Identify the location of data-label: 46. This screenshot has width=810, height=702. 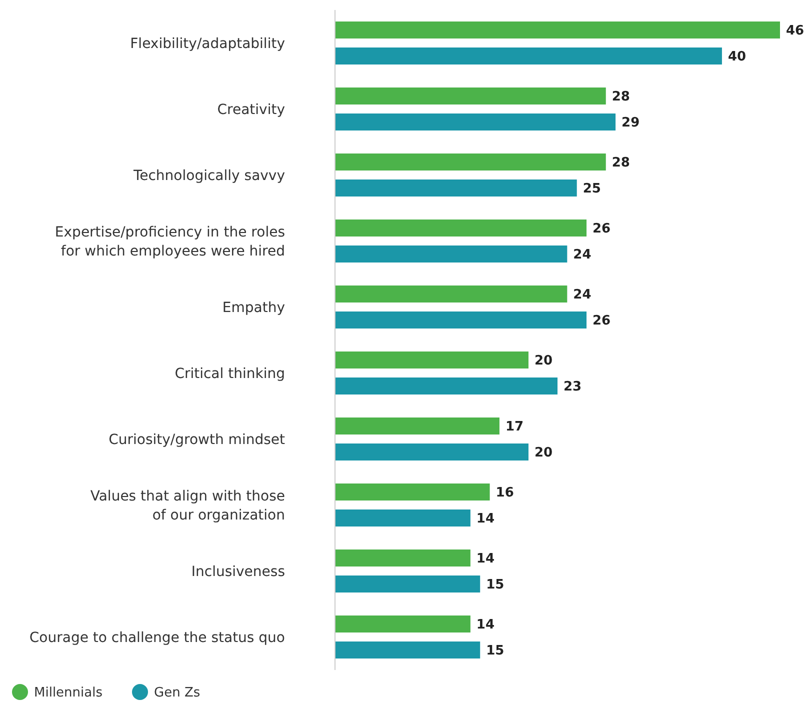
(795, 31).